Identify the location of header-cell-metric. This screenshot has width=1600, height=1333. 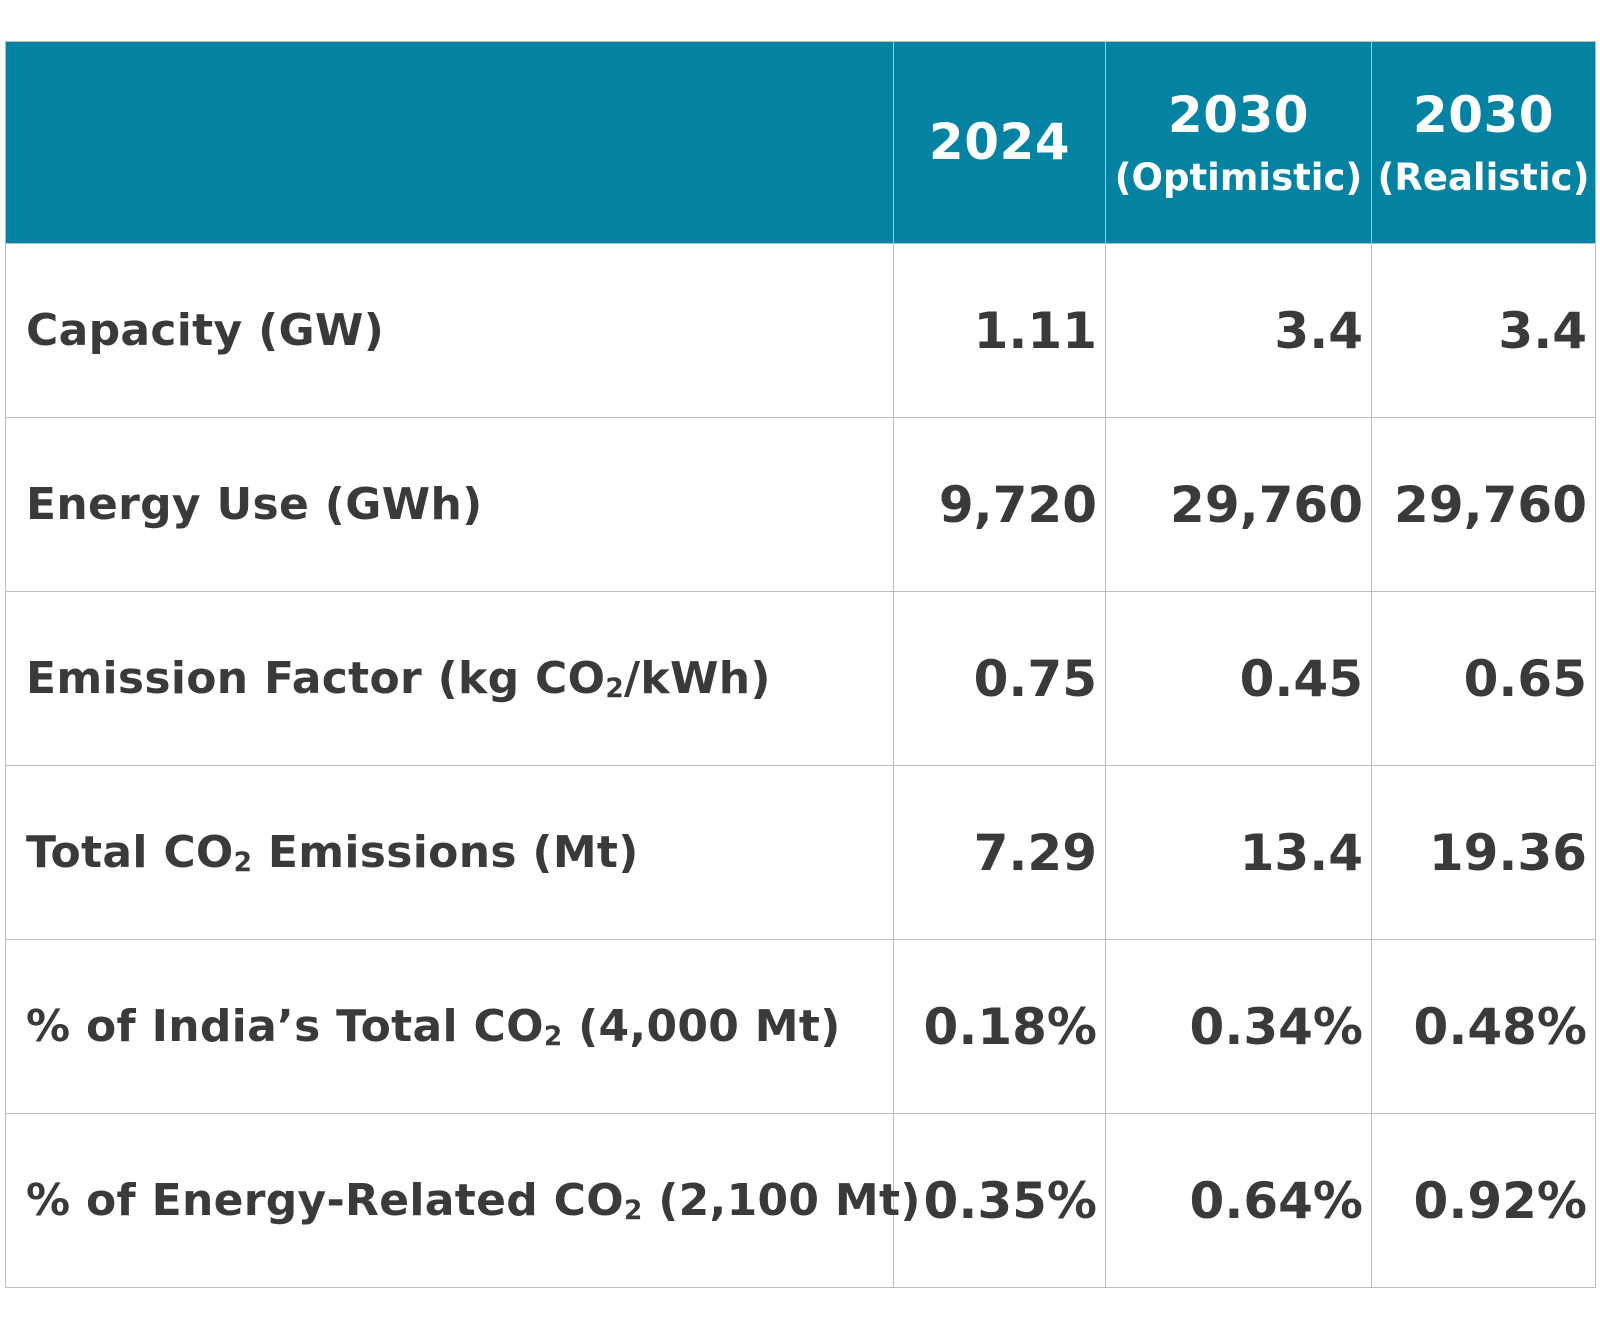
(449, 142).